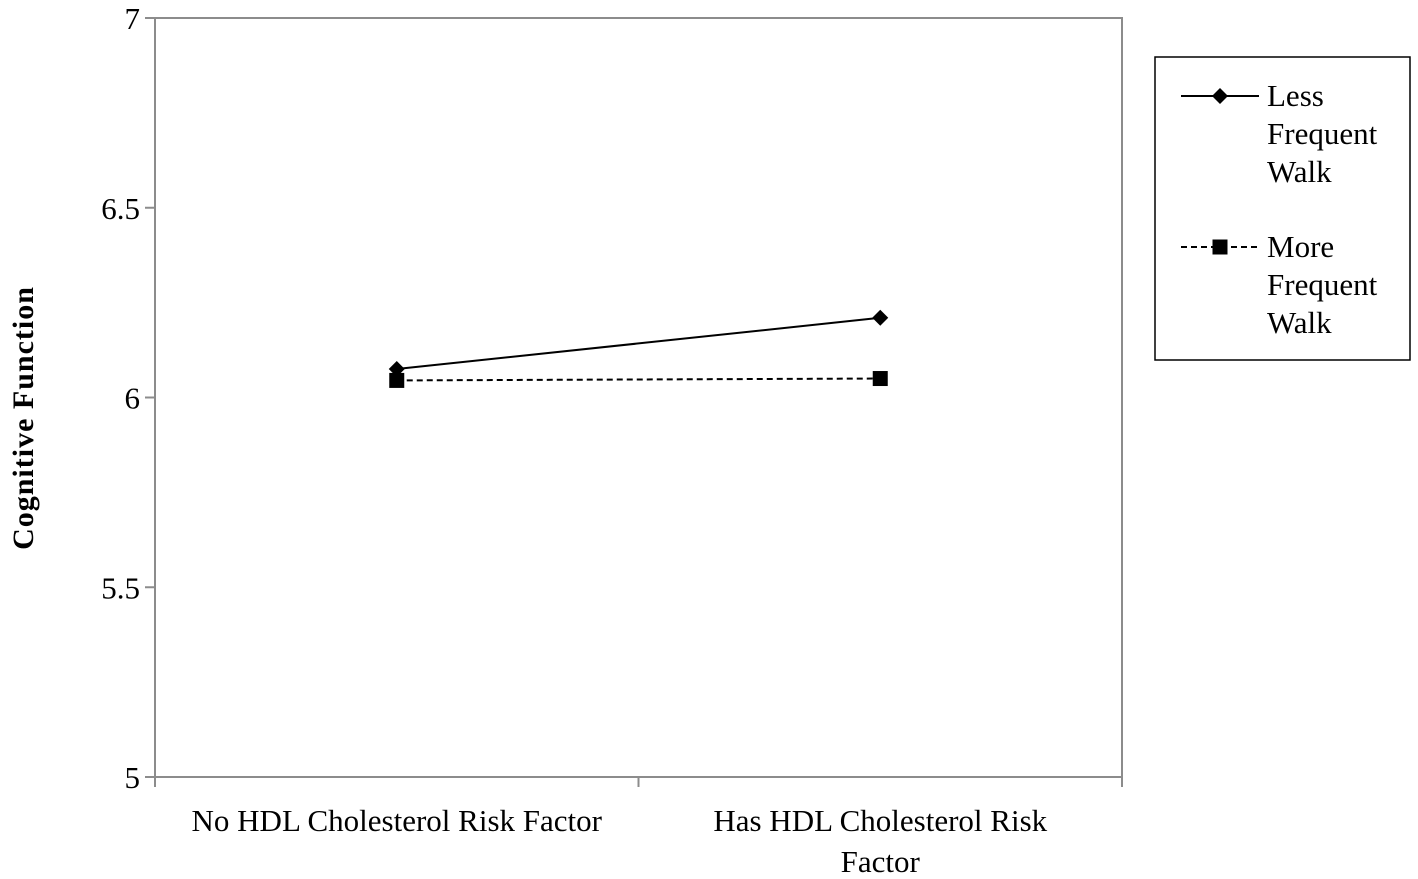 Image resolution: width=1418 pixels, height=879 pixels. What do you see at coordinates (23, 418) in the screenshot?
I see `y-axis-label: Cognitive Function` at bounding box center [23, 418].